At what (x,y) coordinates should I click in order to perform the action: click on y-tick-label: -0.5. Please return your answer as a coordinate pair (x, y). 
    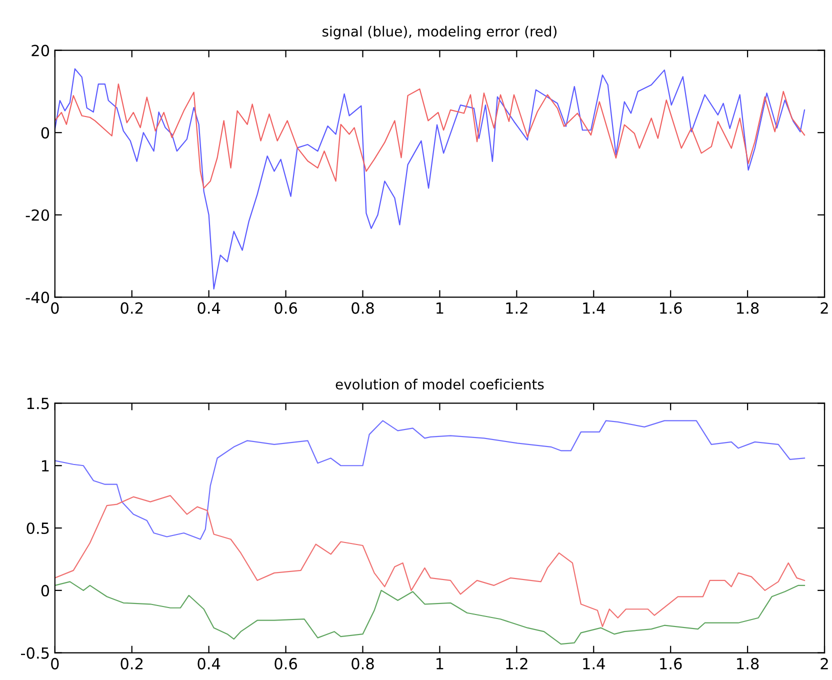
    Looking at the image, I should click on (34, 653).